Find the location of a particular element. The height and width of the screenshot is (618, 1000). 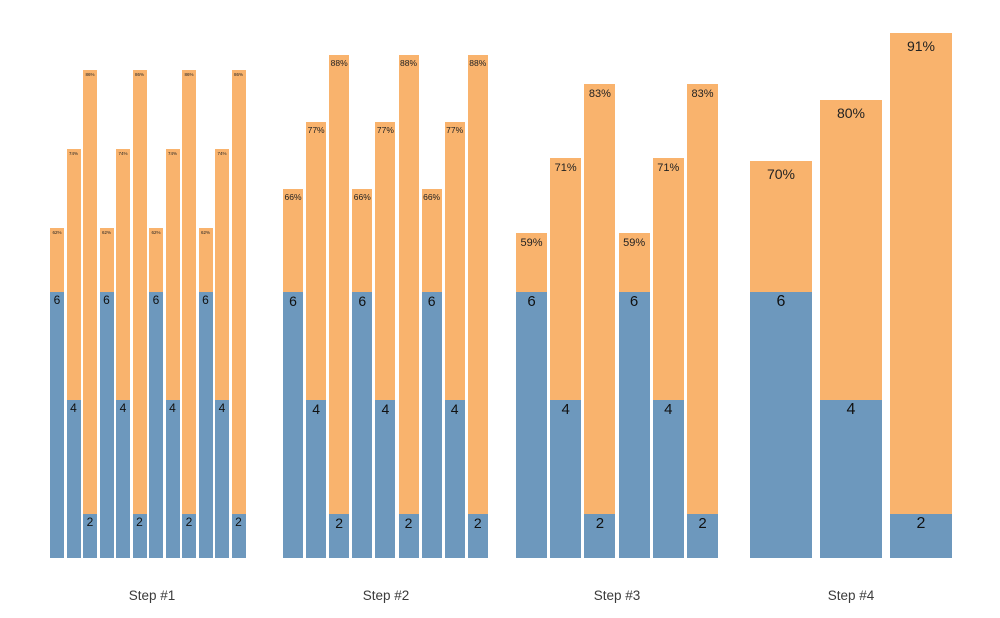

bar-1-5: 74% 4 is located at coordinates (123, 309).